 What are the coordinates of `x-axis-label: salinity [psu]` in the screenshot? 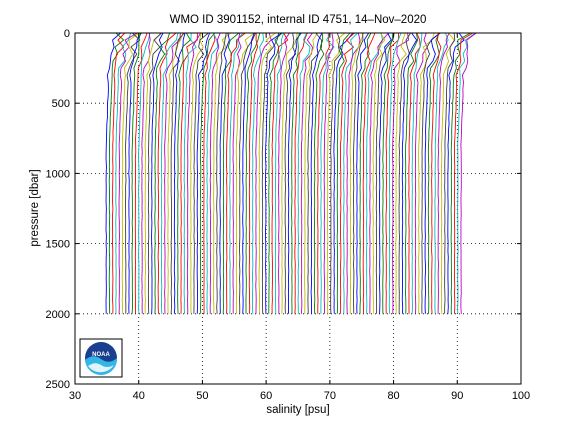 It's located at (297, 410).